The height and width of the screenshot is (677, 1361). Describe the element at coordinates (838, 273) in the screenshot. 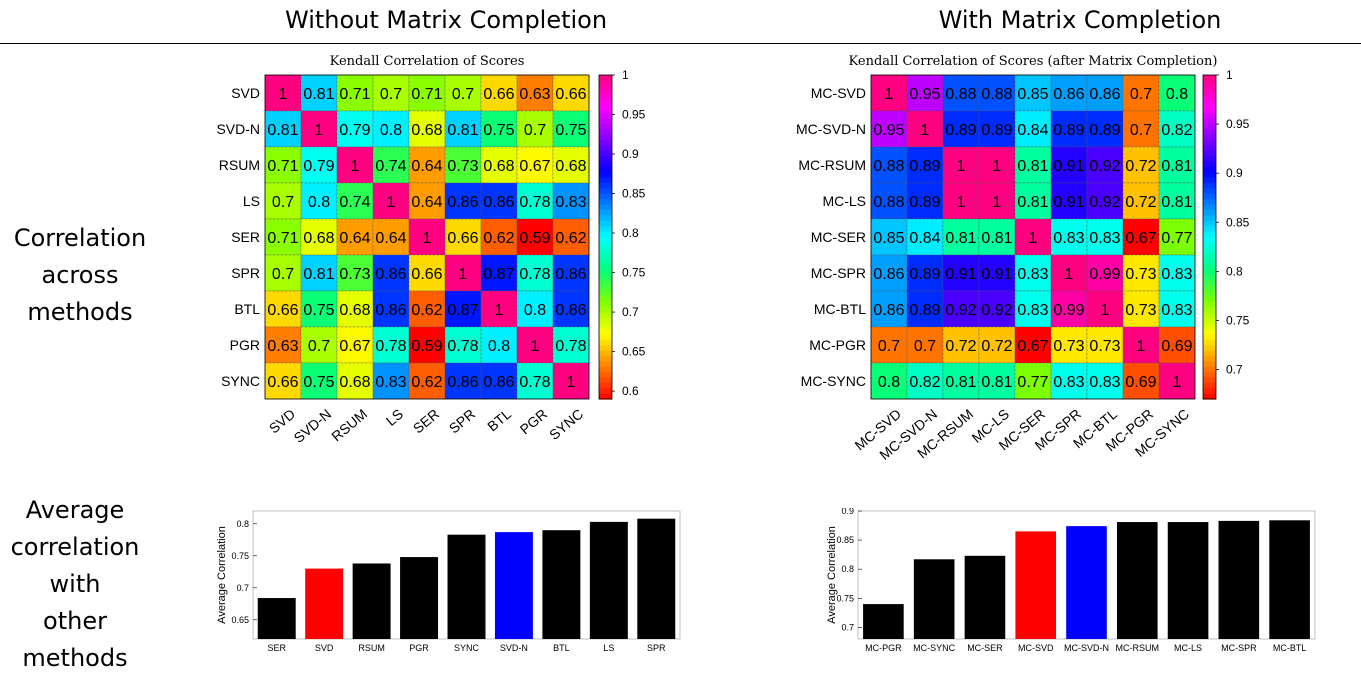

I see `heatmap-row-label: MC-SPR` at that location.